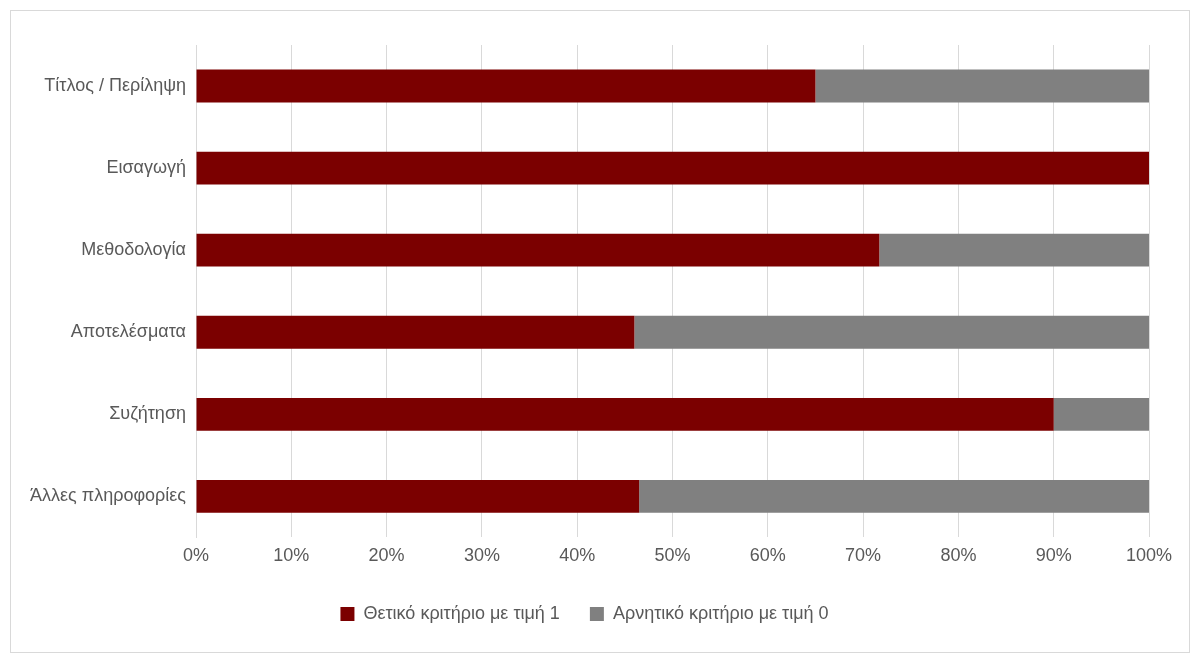 The height and width of the screenshot is (653, 1191). Describe the element at coordinates (672, 555) in the screenshot. I see `x-tick-label: 50%` at that location.